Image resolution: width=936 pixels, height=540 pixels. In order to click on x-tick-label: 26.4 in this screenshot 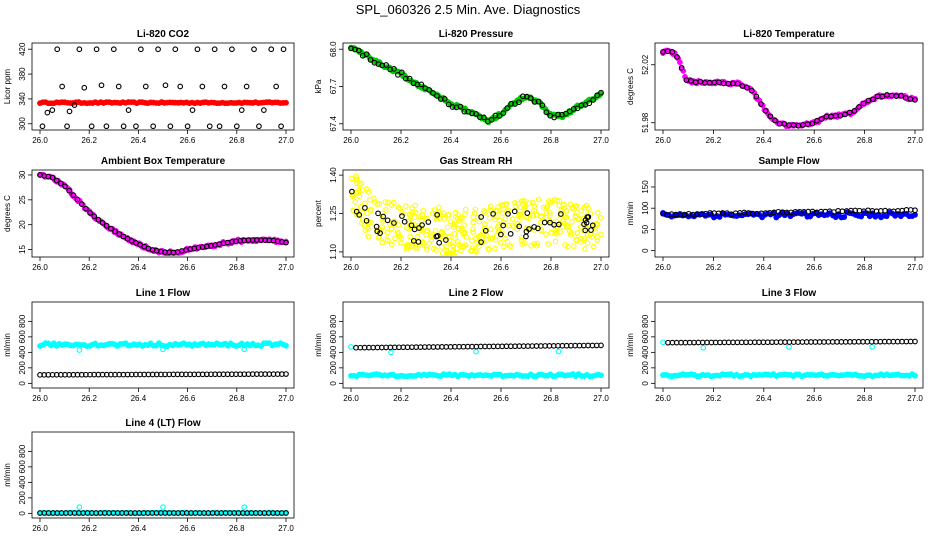, I will do `click(139, 140)`.